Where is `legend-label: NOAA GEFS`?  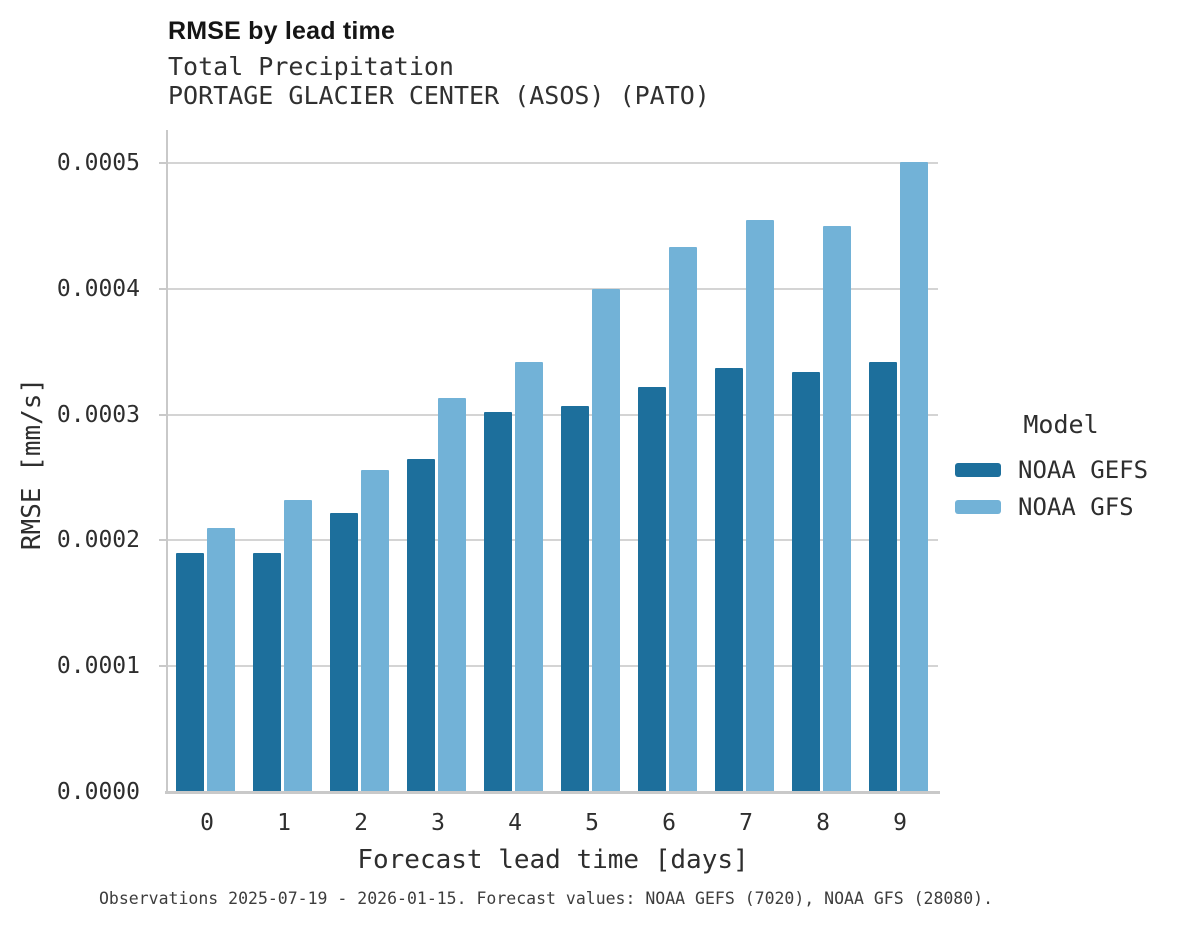
legend-label: NOAA GEFS is located at coordinates (1083, 469).